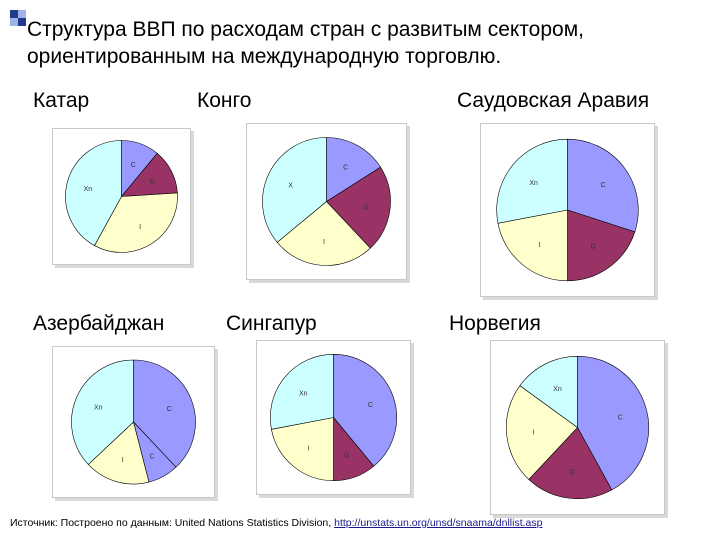 The height and width of the screenshot is (540, 720). Describe the element at coordinates (22, 14) in the screenshot. I see `bullet-square-light` at that location.